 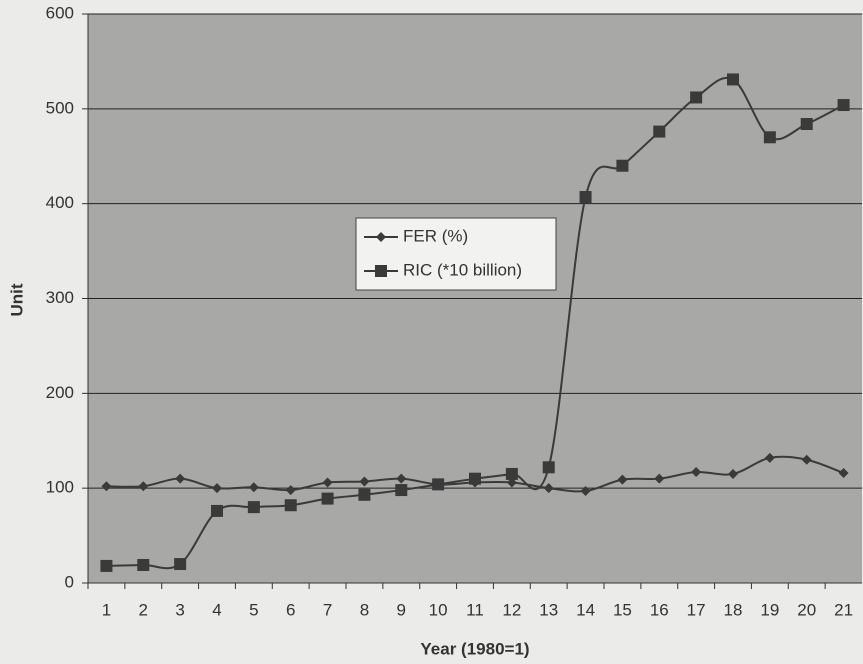 I want to click on y-tick-label: 500, so click(x=60, y=107).